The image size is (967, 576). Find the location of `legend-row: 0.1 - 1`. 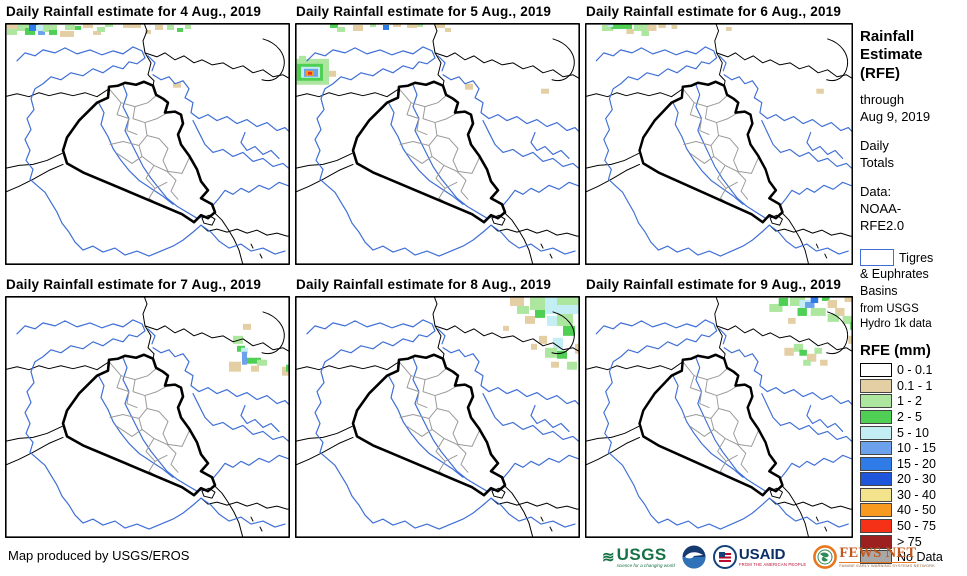

legend-row: 0.1 - 1 is located at coordinates (912, 385).